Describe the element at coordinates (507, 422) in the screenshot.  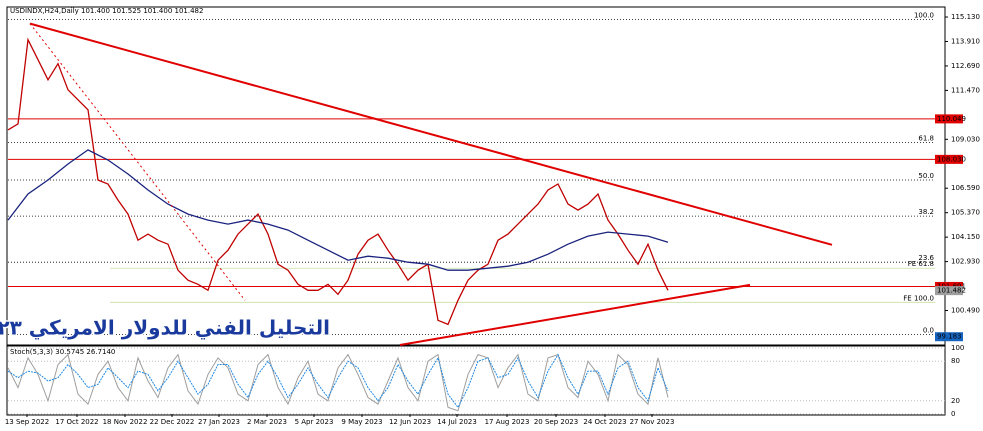
I see `x-tick-label: 17 Aug 2023` at that location.